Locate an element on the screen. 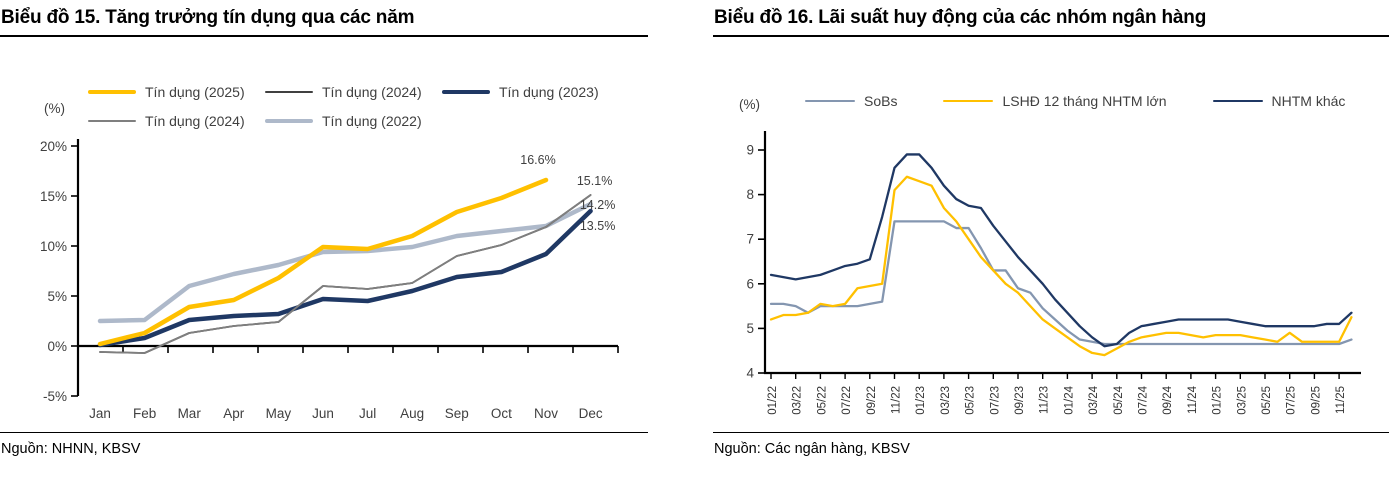 The width and height of the screenshot is (1389, 479). x-tick-label: 07/23 is located at coordinates (995, 400).